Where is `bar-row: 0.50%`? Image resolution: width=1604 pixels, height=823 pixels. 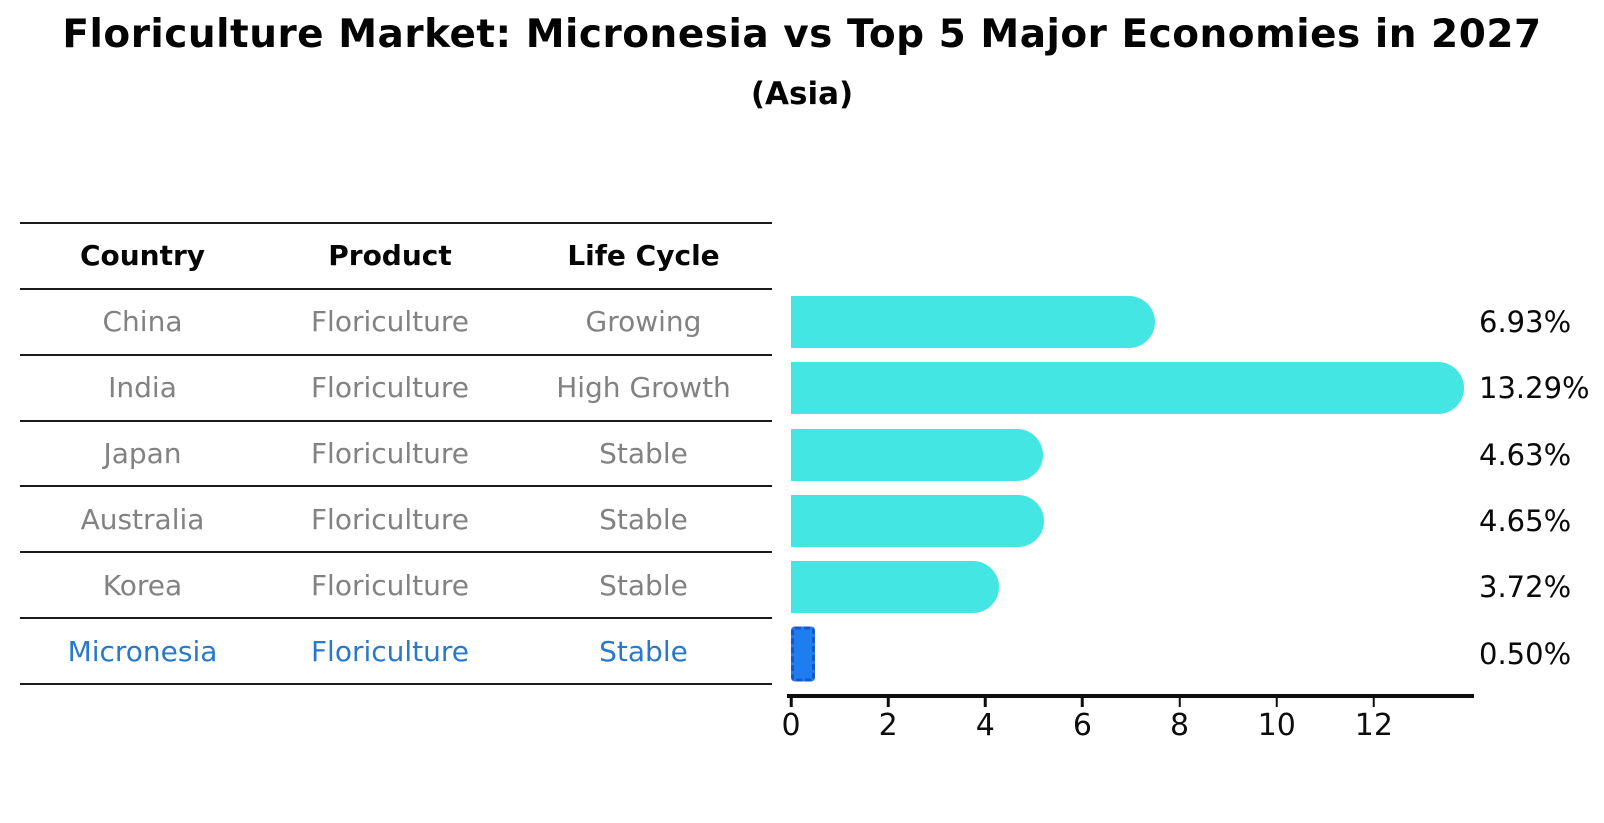 bar-row: 0.50% is located at coordinates (1181, 654).